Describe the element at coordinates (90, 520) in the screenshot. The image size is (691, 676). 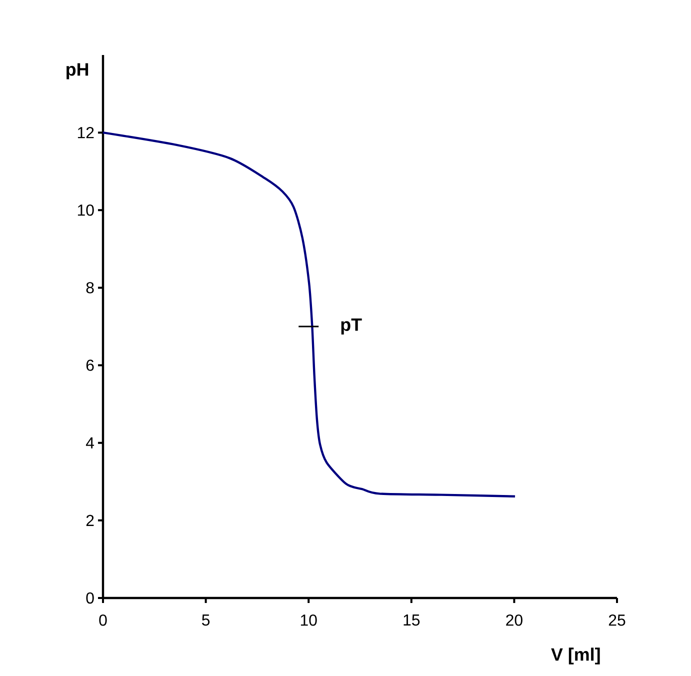
I see `y-tick-label: 2` at that location.